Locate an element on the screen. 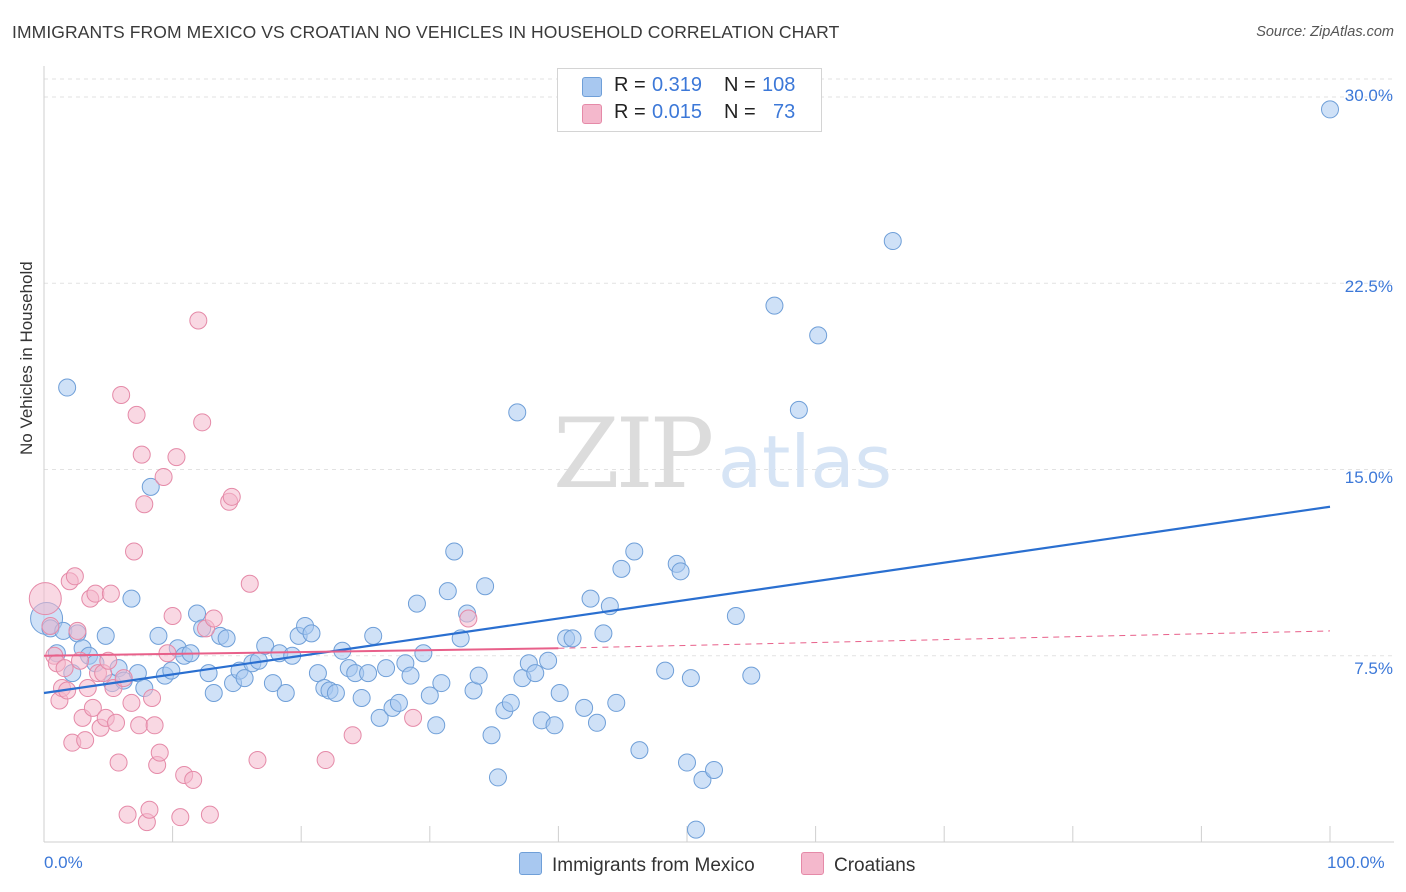  bottom-legend-mexico: Immigrants from Mexico is located at coordinates (637, 864).